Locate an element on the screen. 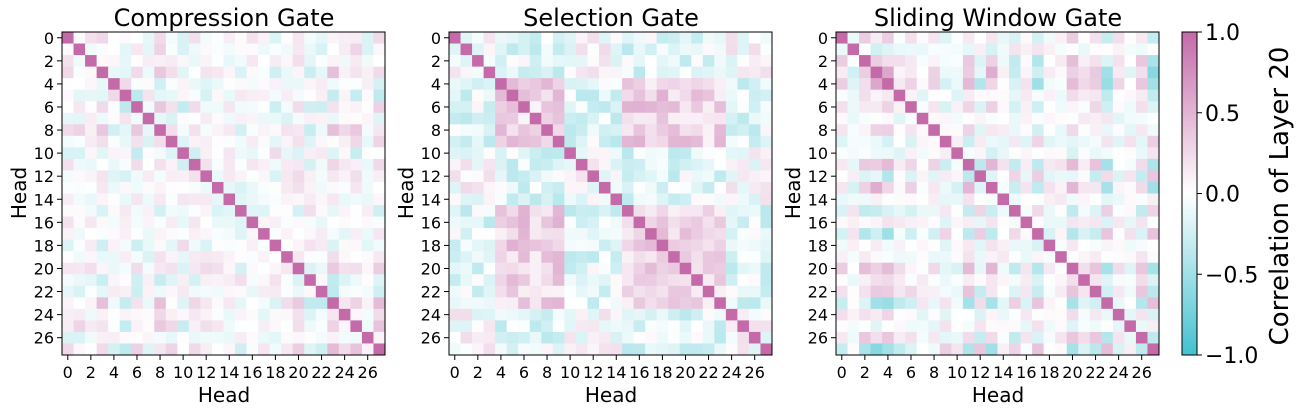  y-tick-label: 0 is located at coordinates (436, 38).